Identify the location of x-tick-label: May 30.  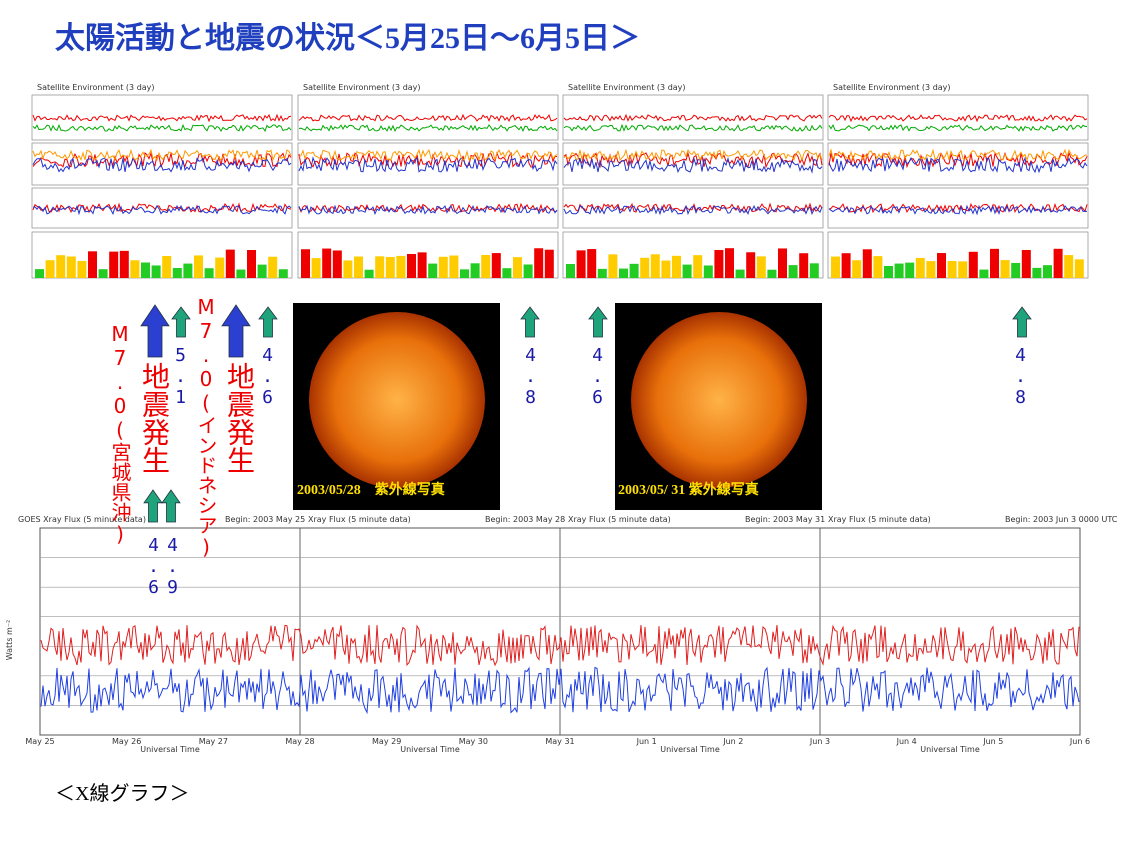
(473, 741).